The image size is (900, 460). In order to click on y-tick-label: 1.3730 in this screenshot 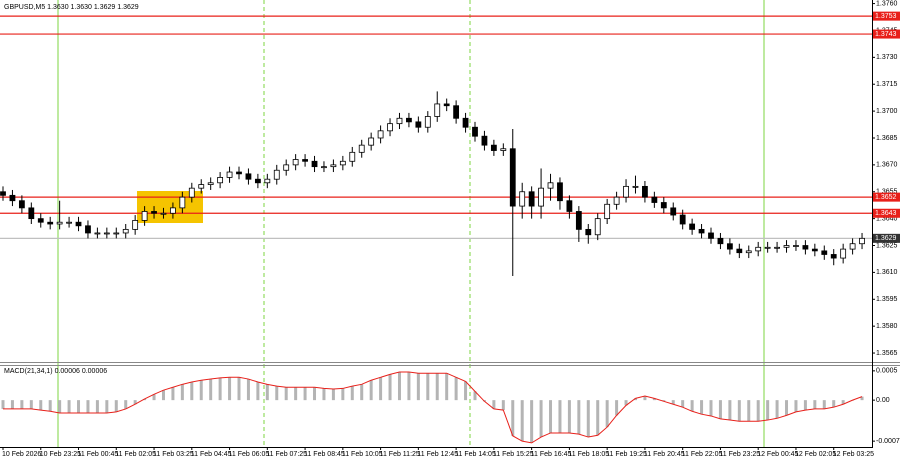, I will do `click(887, 57)`.